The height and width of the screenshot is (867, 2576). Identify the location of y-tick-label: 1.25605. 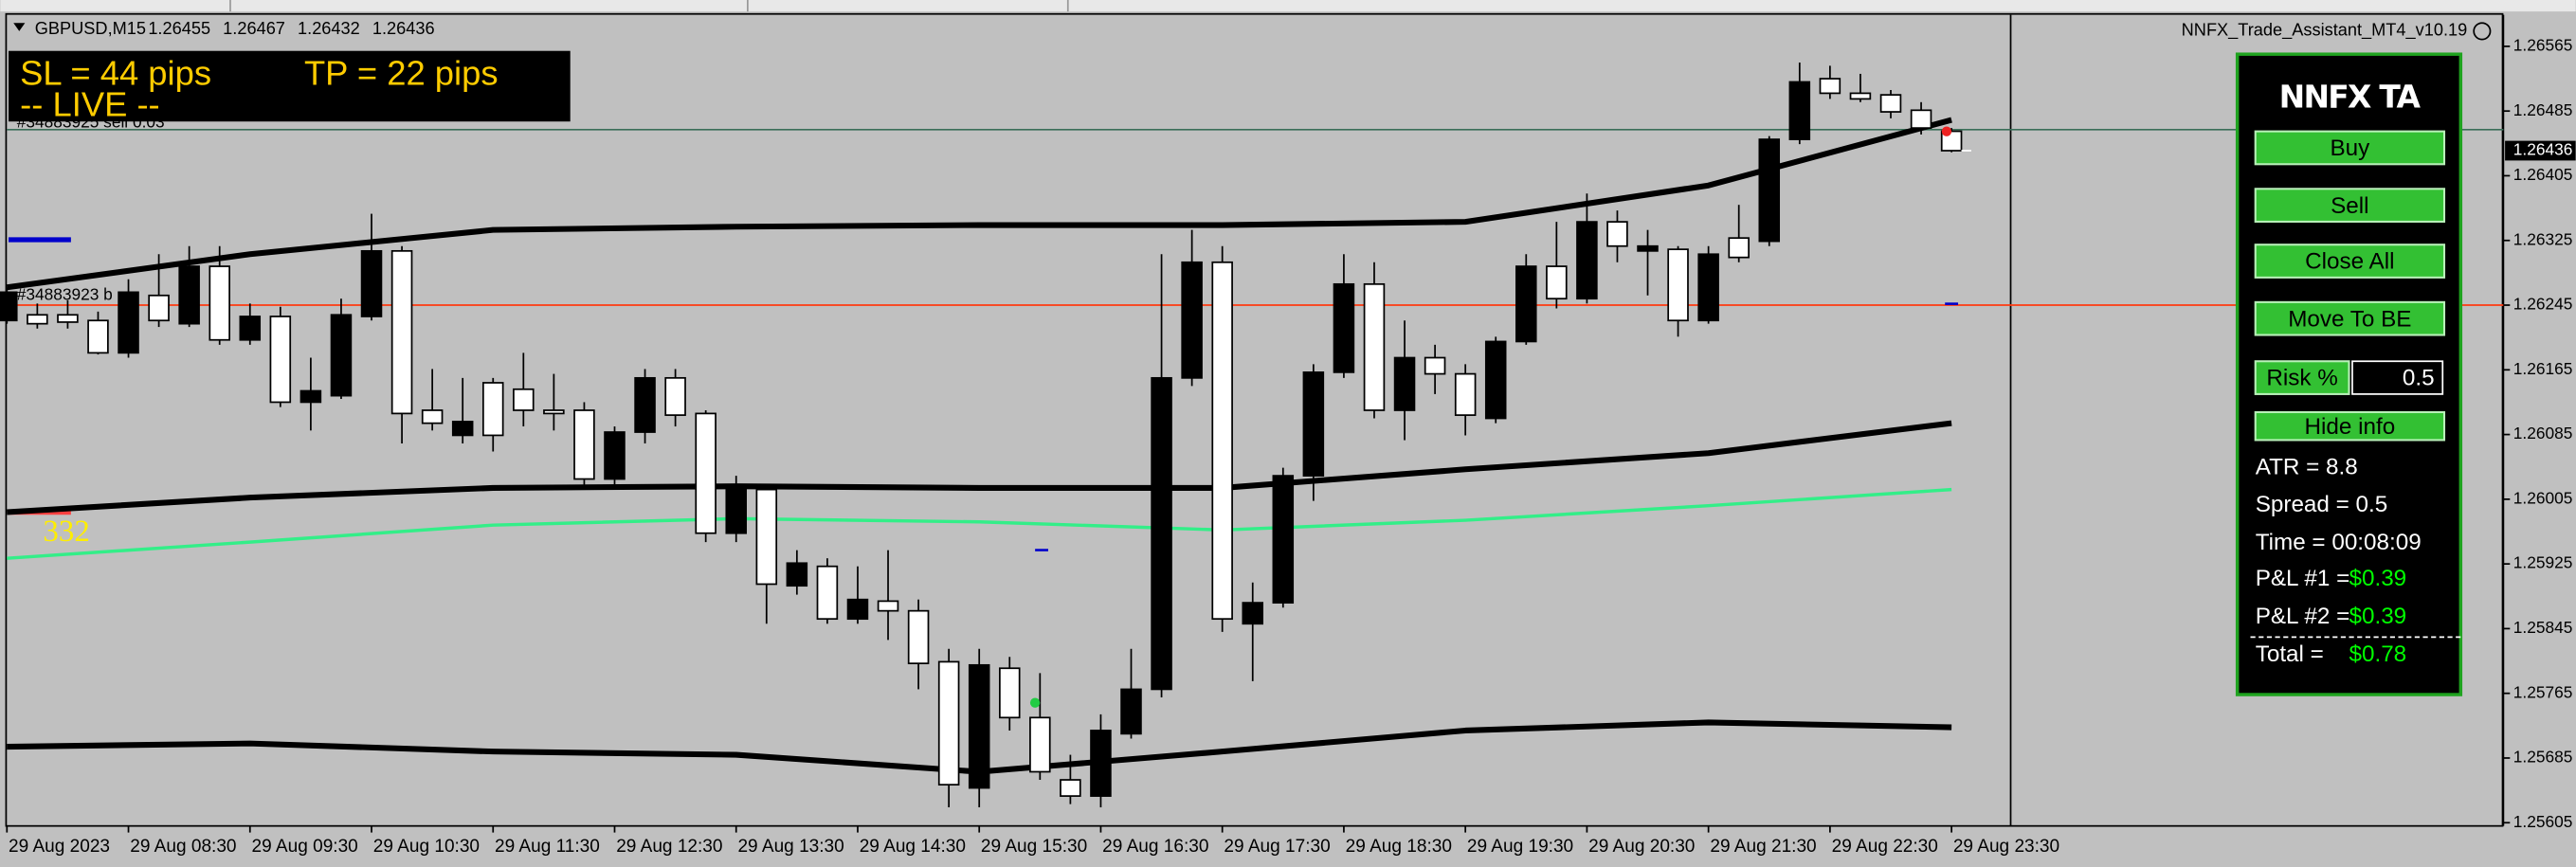
(2543, 821).